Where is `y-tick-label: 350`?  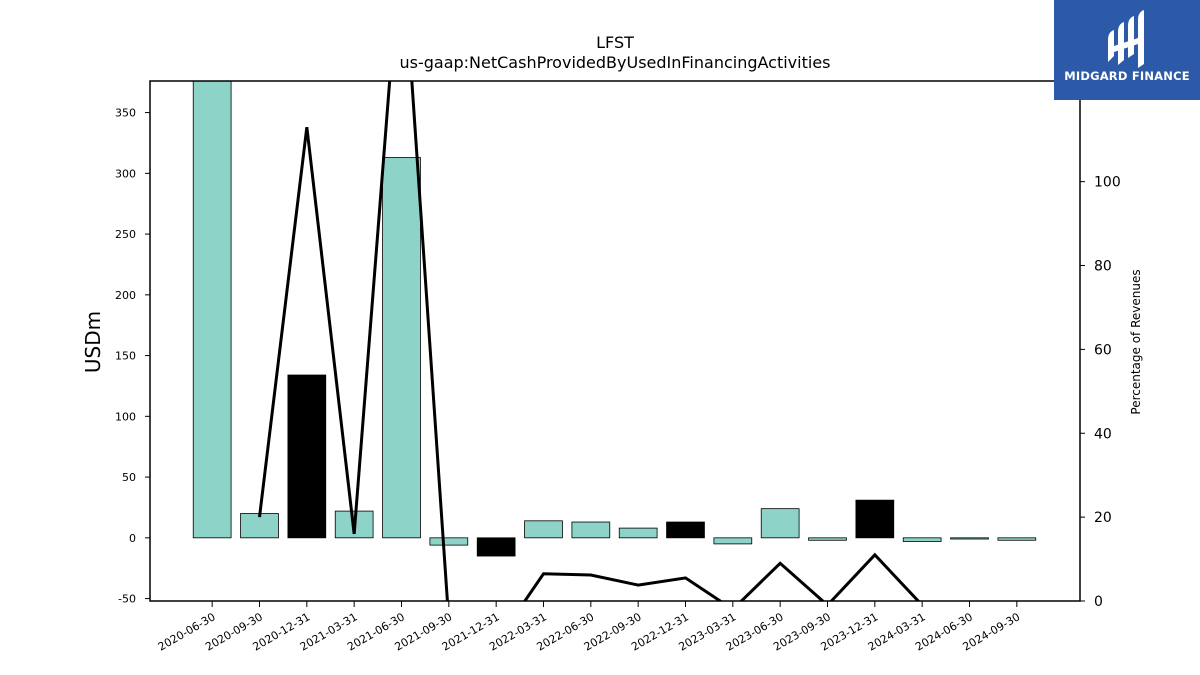 y-tick-label: 350 is located at coordinates (125, 113).